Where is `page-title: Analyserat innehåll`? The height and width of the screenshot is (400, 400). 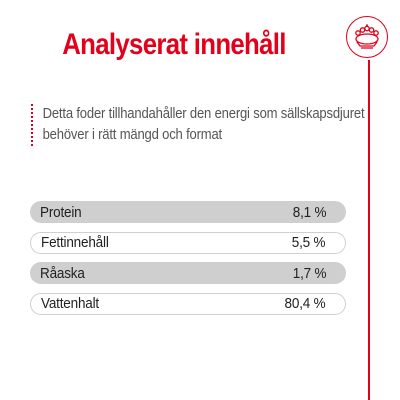
page-title: Analyserat innehåll is located at coordinates (174, 44).